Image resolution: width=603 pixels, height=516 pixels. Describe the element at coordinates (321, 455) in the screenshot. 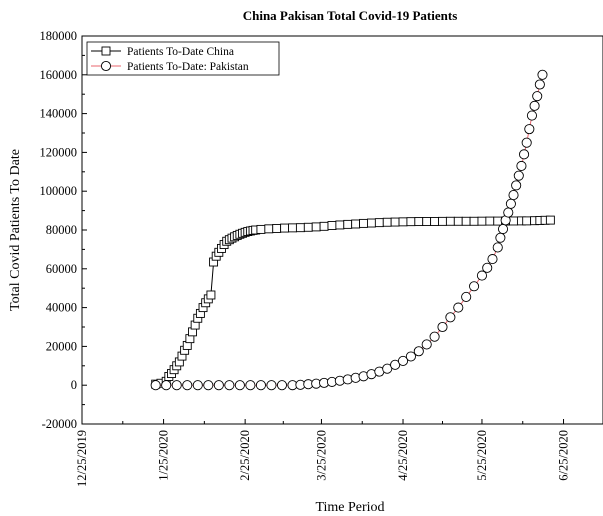

I see `x-tick-label: 3/25/2020` at that location.